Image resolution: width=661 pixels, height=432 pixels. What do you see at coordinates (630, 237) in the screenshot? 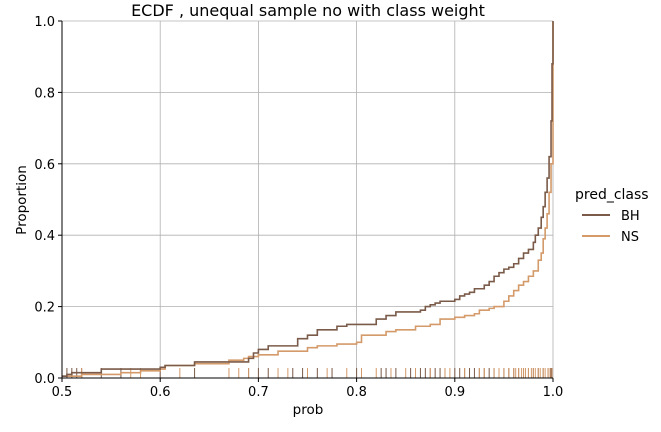
I see `legend-label-ns: NS` at bounding box center [630, 237].